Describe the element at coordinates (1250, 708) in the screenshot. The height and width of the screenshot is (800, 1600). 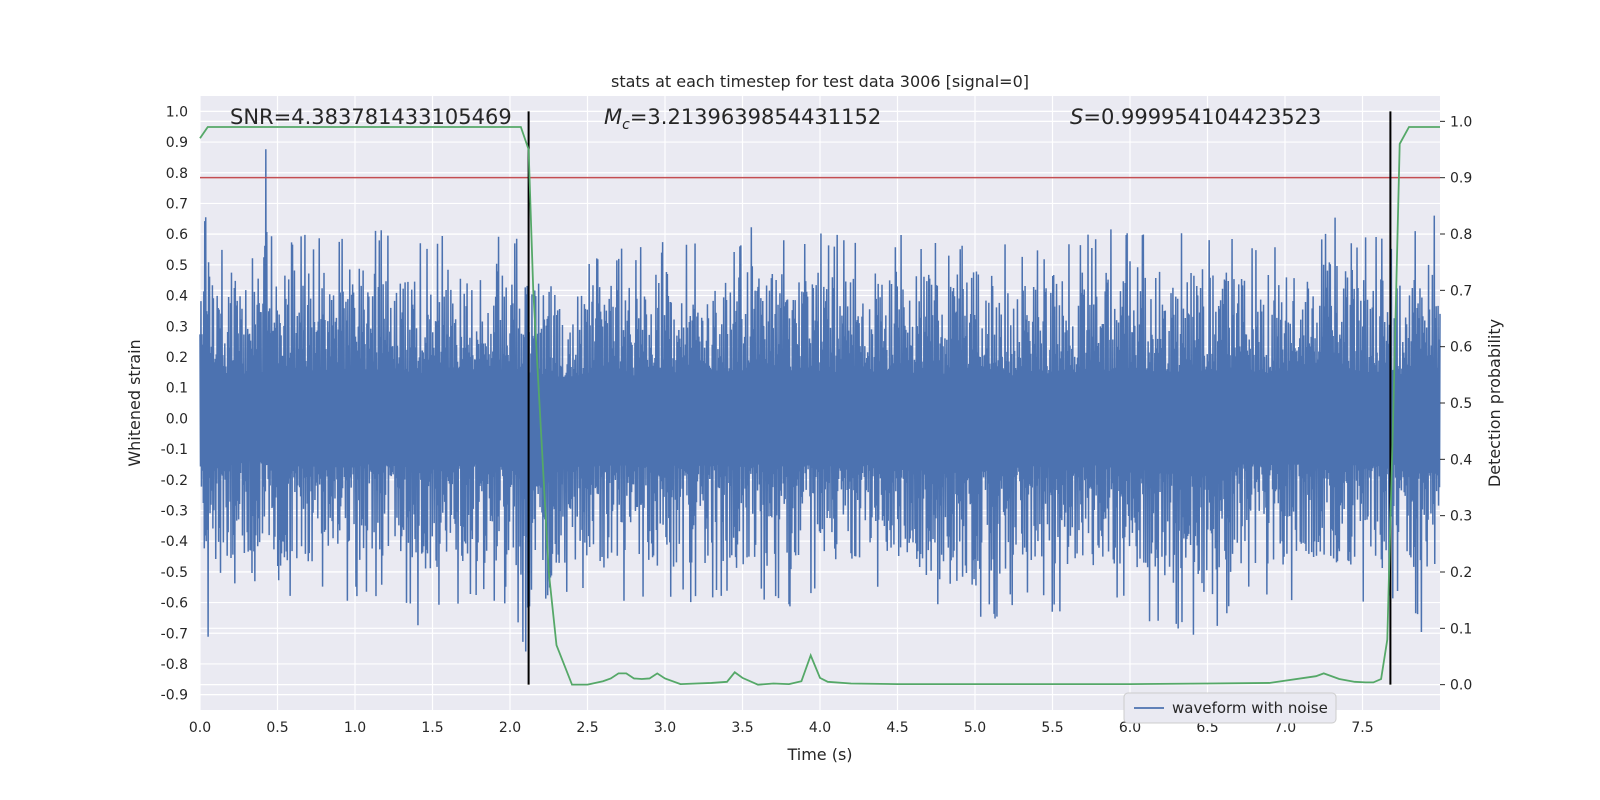
I see `legend-entry-waveform: waveform with noise` at that location.